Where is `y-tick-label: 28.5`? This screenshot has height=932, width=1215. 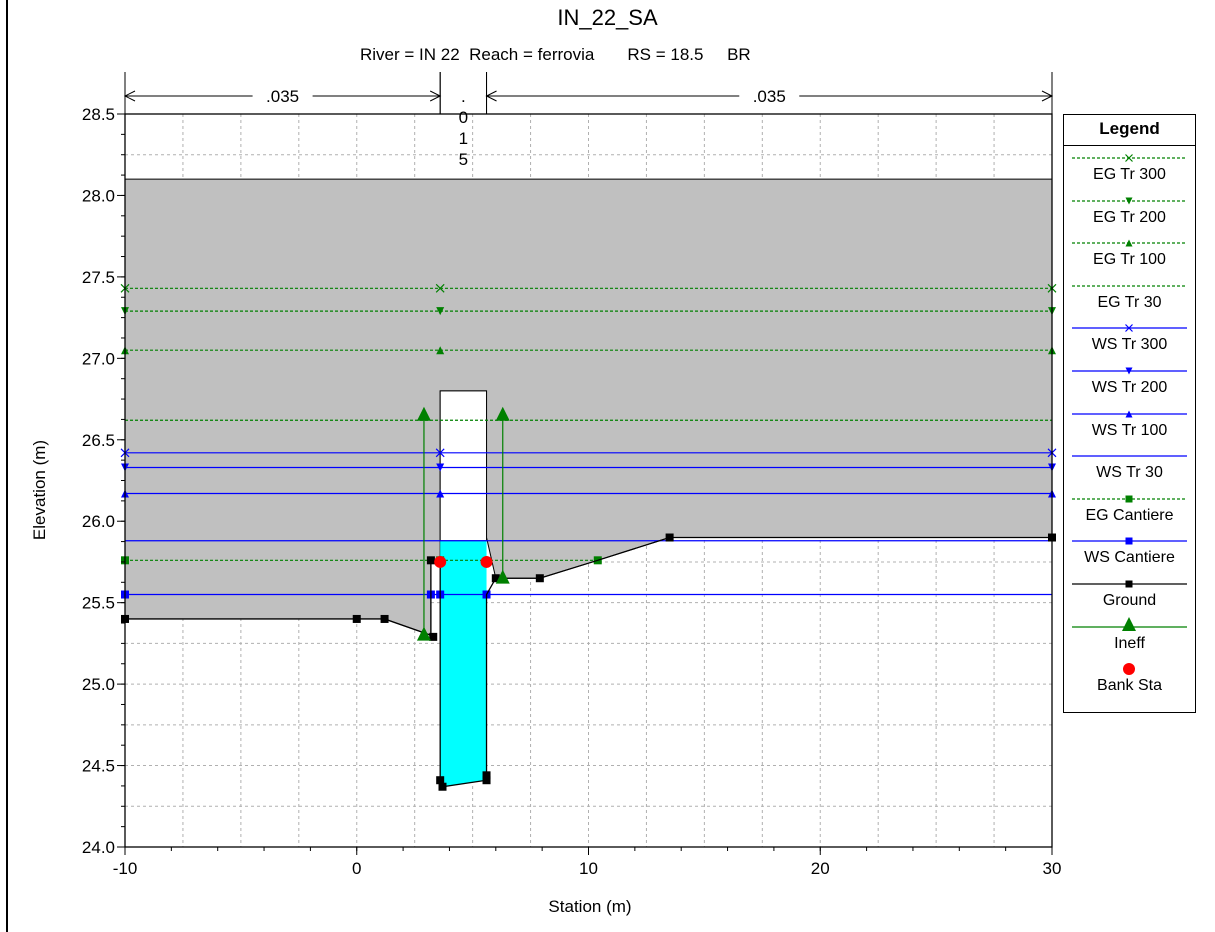
y-tick-label: 28.5 is located at coordinates (98, 114).